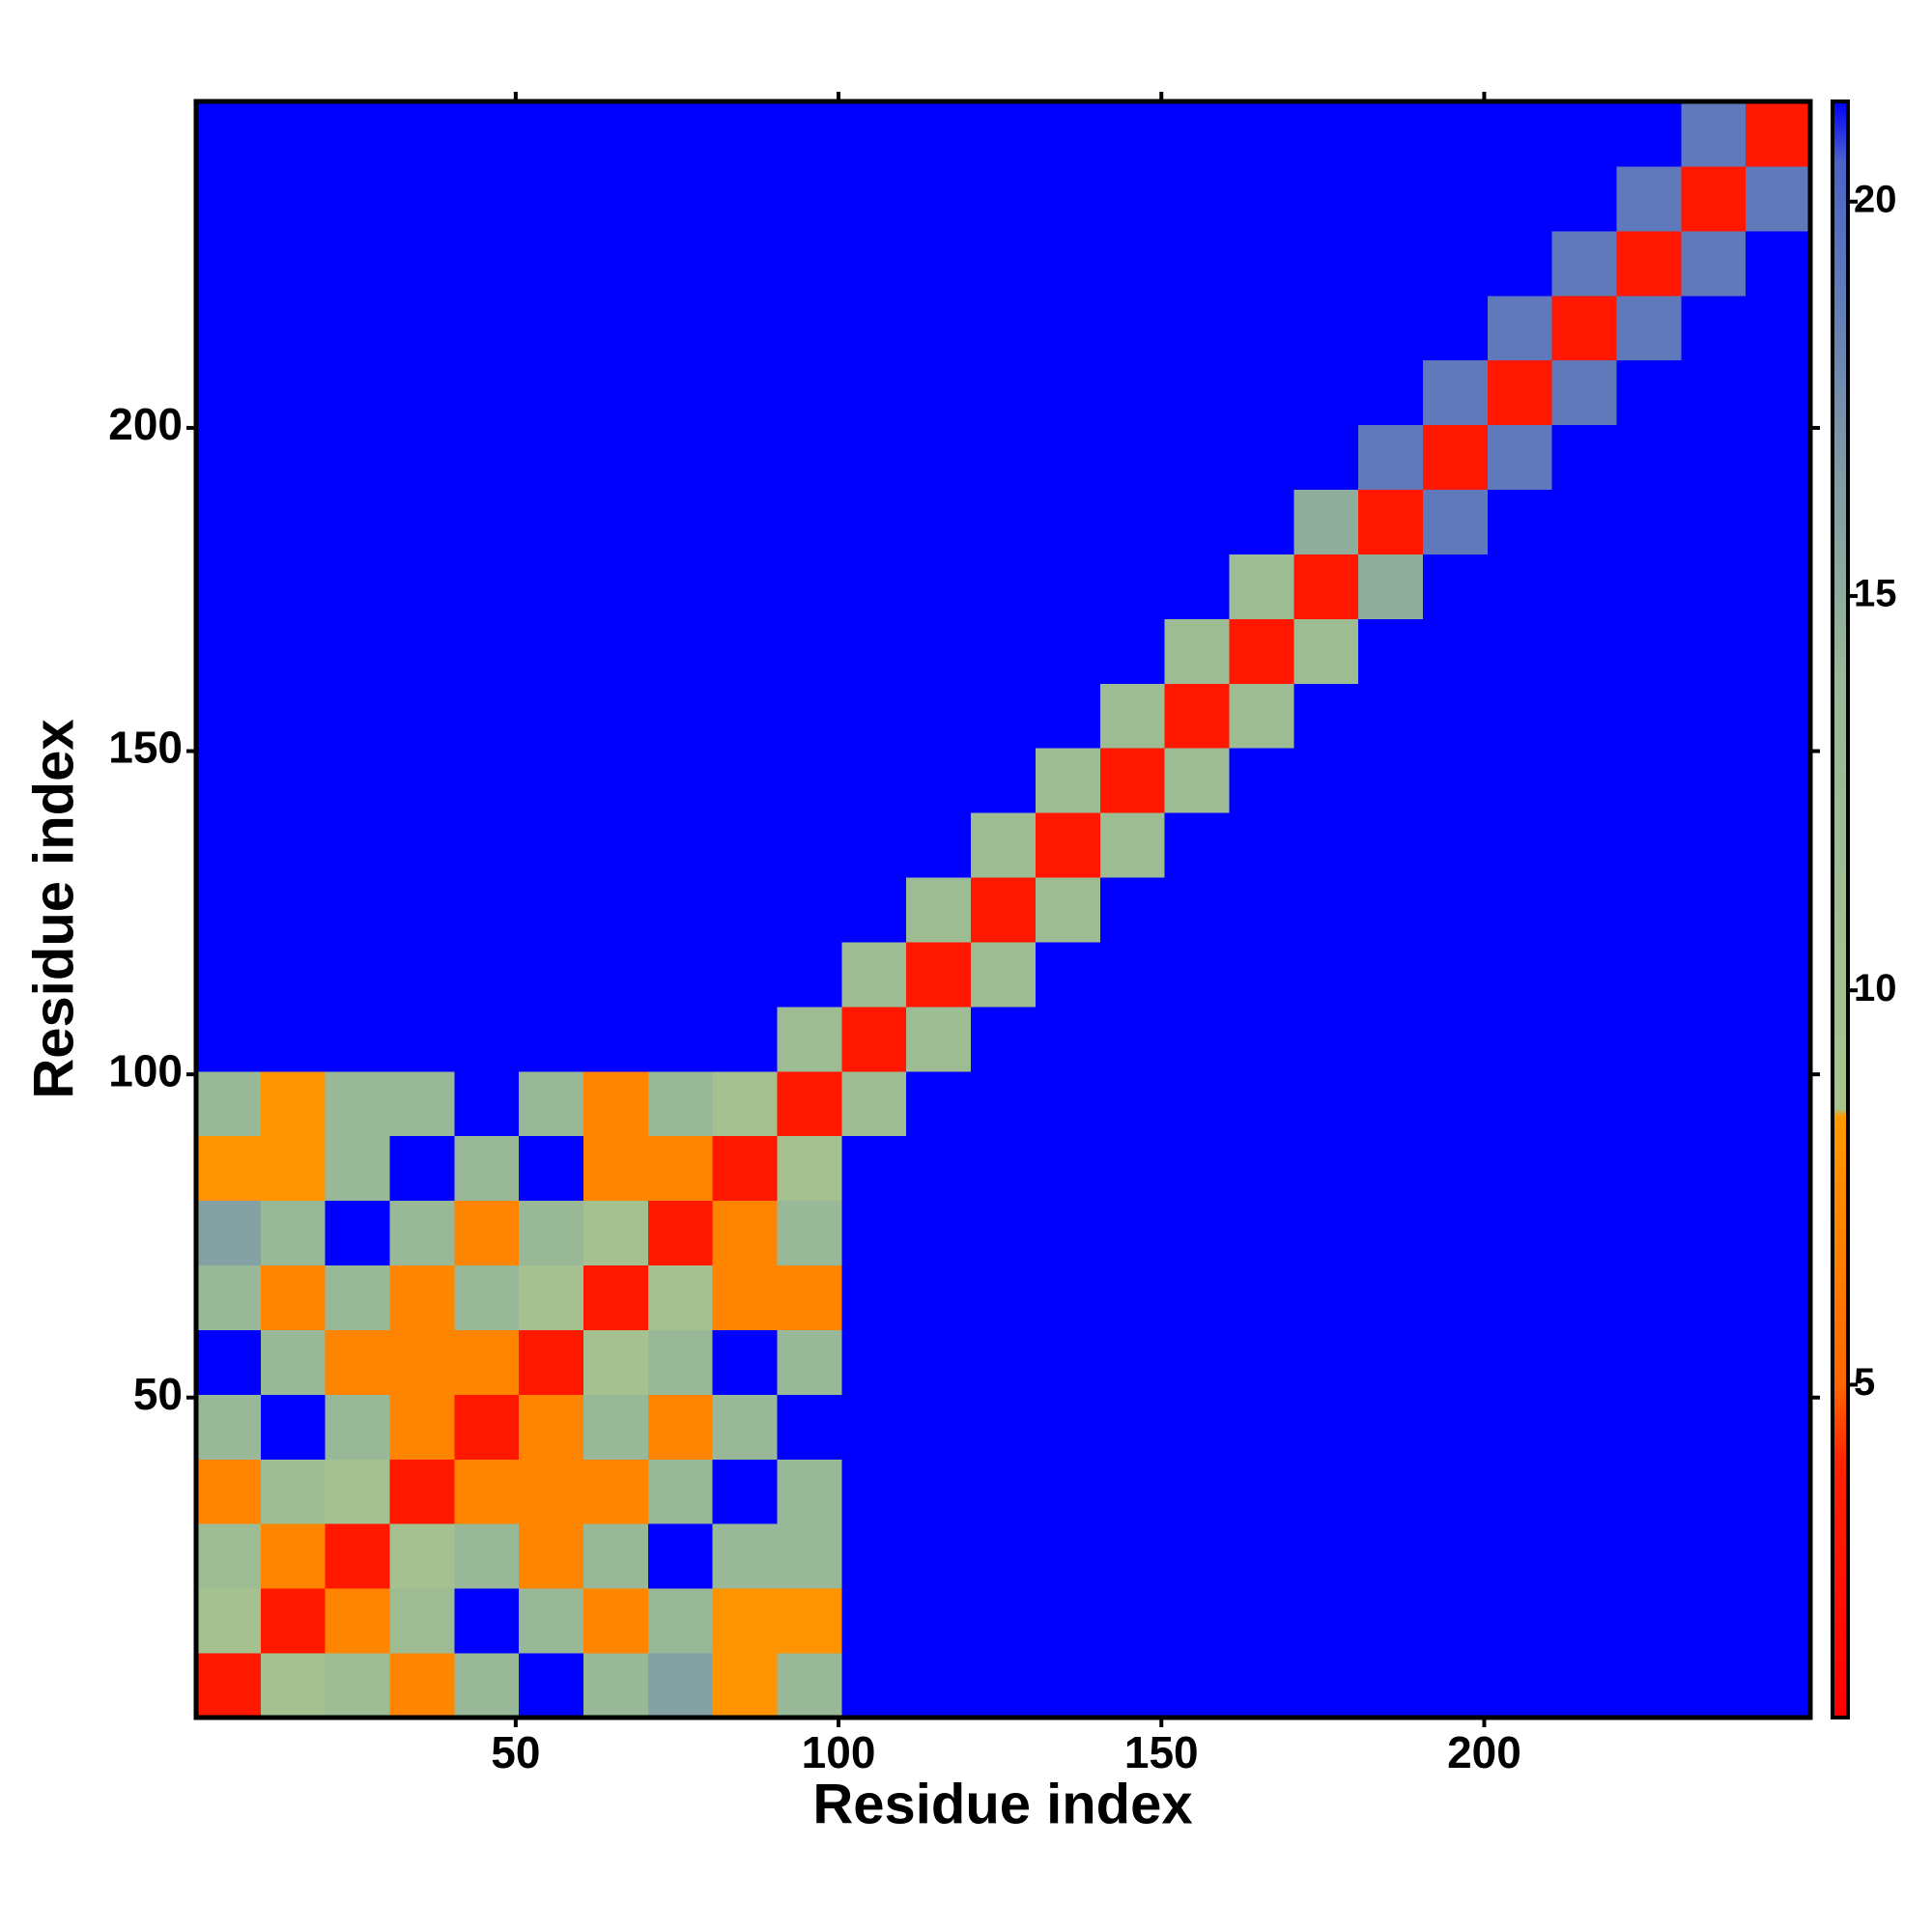 Image resolution: width=1932 pixels, height=1932 pixels. What do you see at coordinates (1875, 594) in the screenshot?
I see `colorbar-tick-label: 15` at bounding box center [1875, 594].